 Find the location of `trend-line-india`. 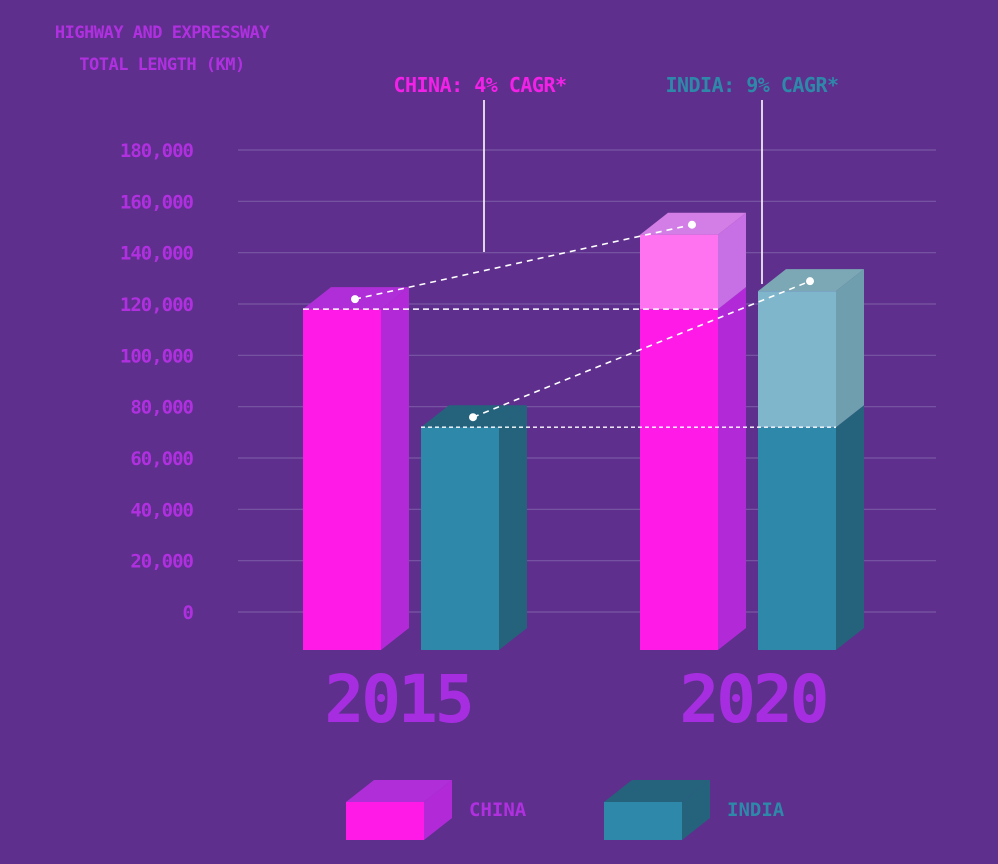

trend-line-india is located at coordinates (641, 349).